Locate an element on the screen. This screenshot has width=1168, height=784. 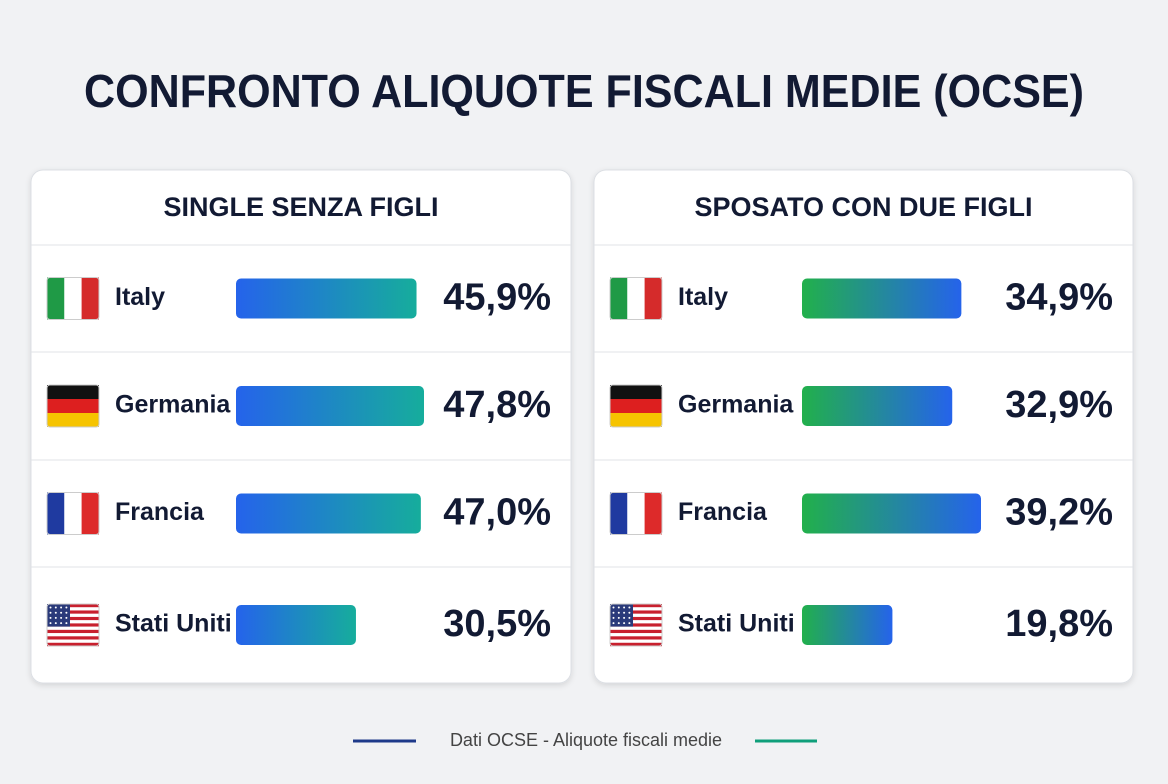
value-label: 19,8% is located at coordinates (1059, 624).